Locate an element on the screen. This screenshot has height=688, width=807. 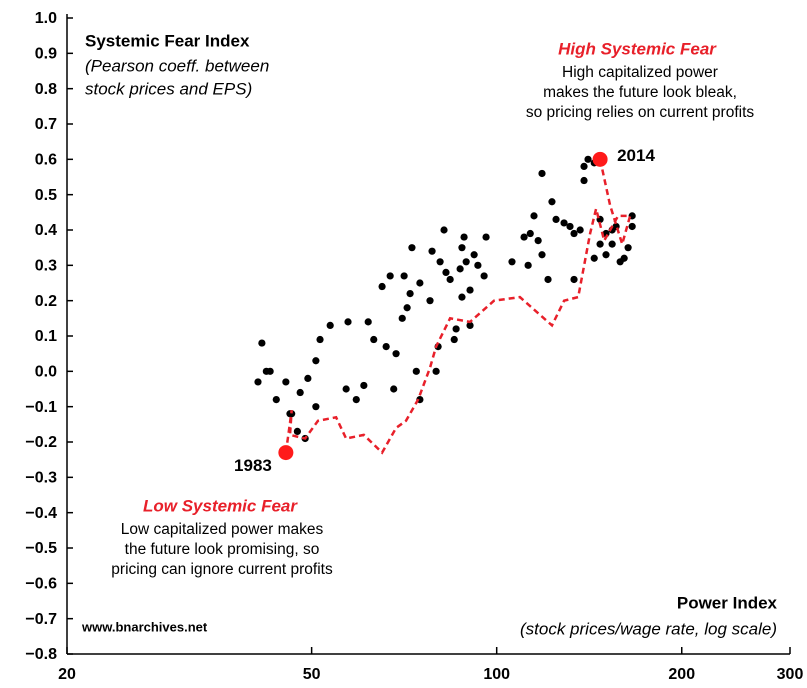
chart-title: Systemic Fear Index is located at coordinates (167, 40).